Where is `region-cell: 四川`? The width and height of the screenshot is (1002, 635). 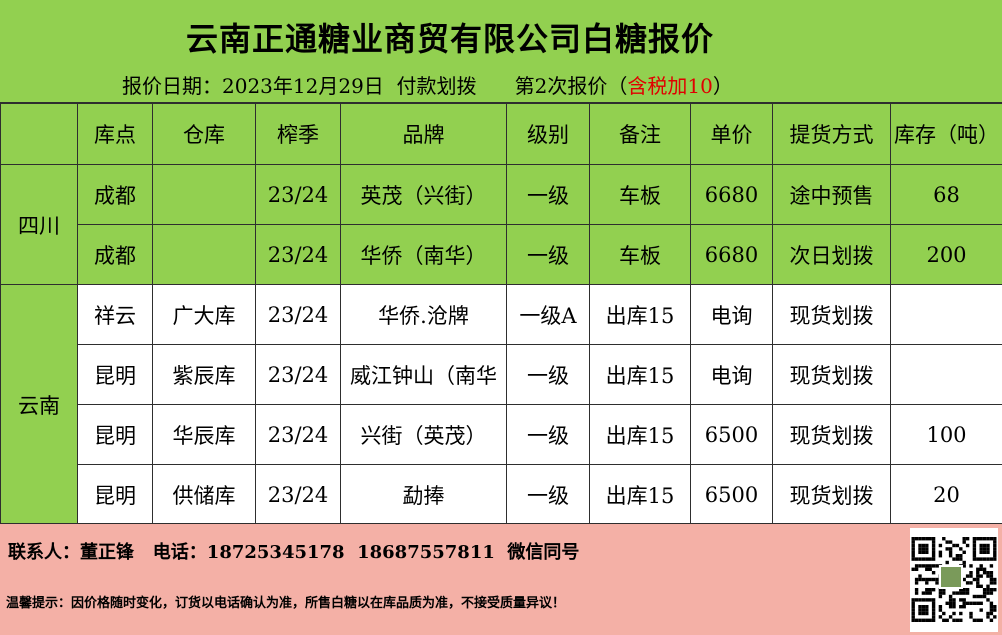 region-cell: 四川 is located at coordinates (39, 224).